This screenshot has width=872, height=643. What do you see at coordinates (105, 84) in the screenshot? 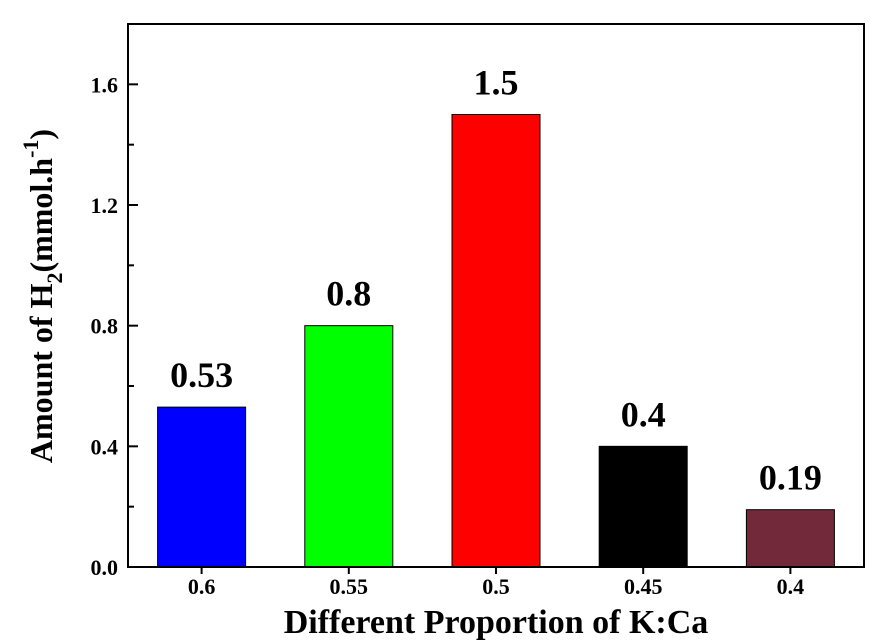
I see `y-tick-label: 1.6` at bounding box center [105, 84].